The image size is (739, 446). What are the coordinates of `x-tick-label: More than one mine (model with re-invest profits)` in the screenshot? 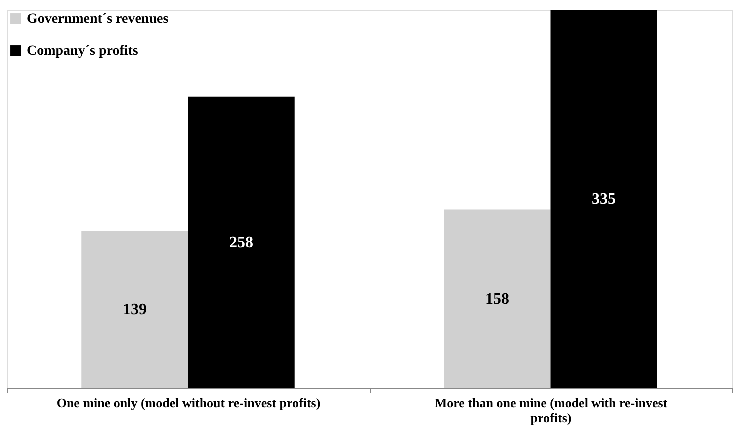 It's located at (551, 411).